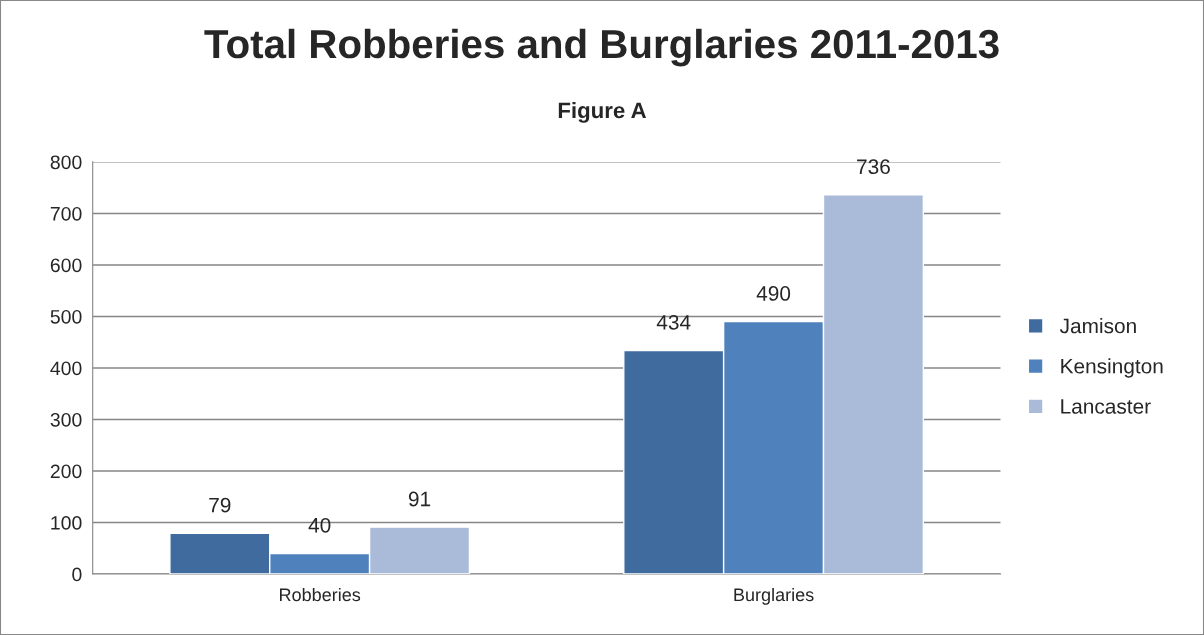 The image size is (1204, 635). What do you see at coordinates (66, 471) in the screenshot?
I see `y-tick-label: 200` at bounding box center [66, 471].